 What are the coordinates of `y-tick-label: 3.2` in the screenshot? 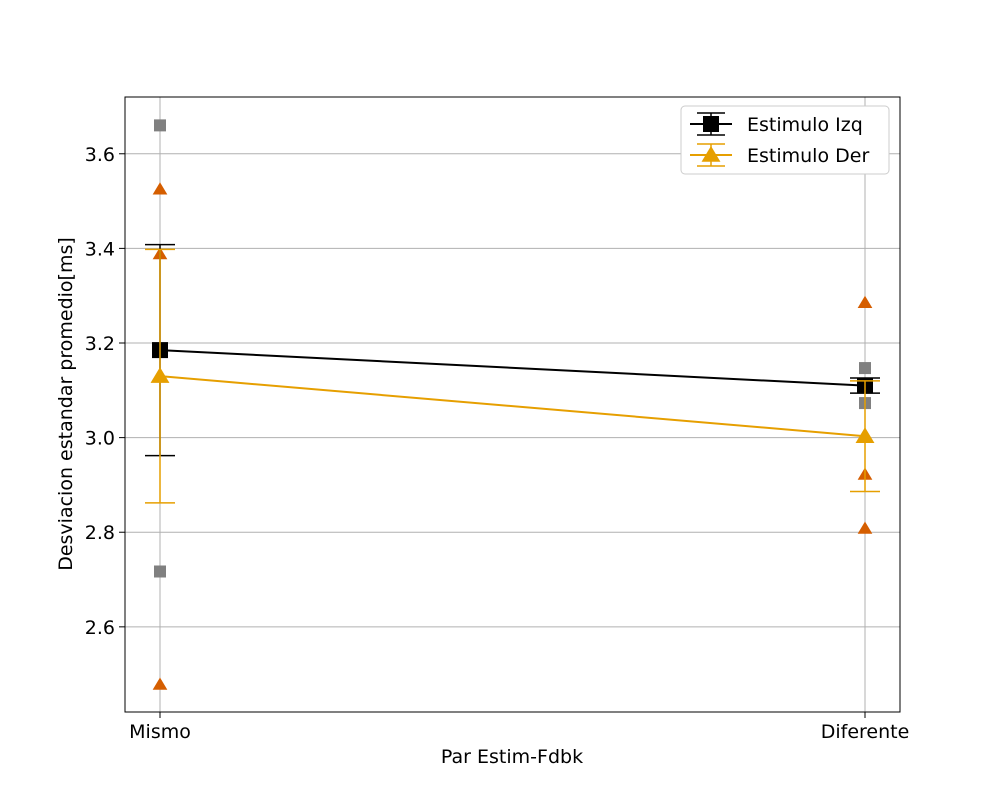 It's located at (100, 344).